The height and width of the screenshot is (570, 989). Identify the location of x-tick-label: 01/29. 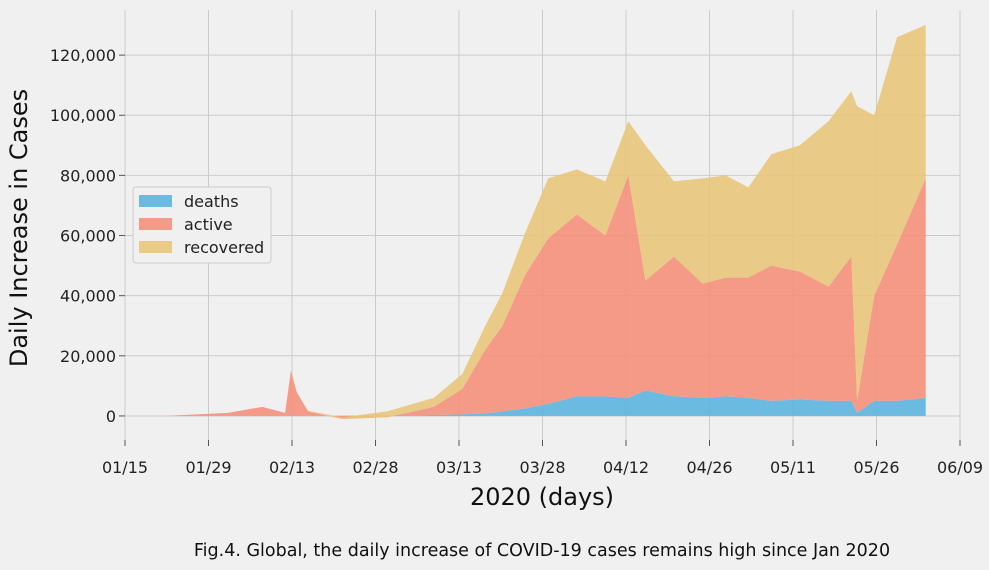
(208, 467).